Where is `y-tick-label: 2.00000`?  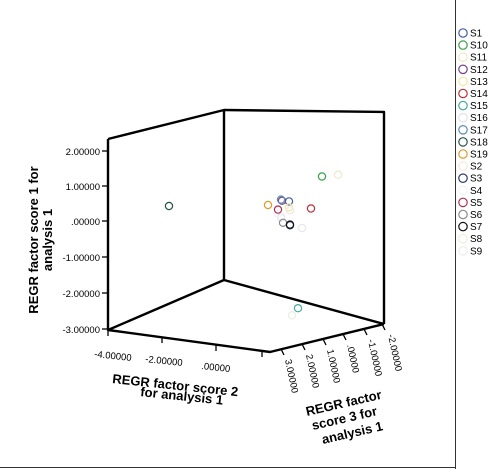 y-tick-label: 2.00000 is located at coordinates (83, 152).